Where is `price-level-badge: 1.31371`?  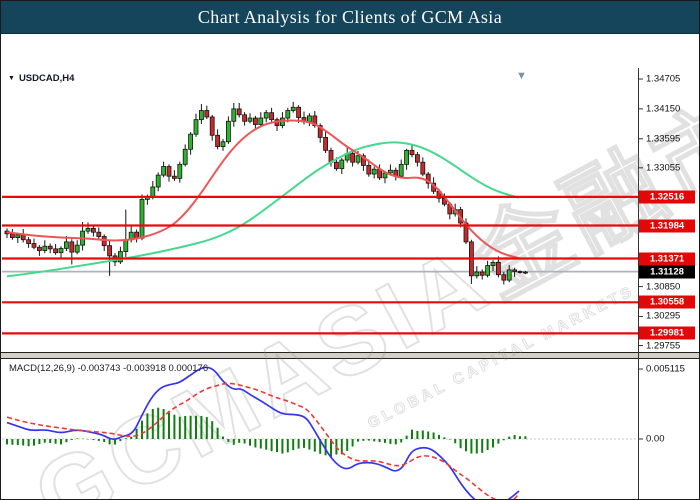
price-level-badge: 1.31371 is located at coordinates (667, 259).